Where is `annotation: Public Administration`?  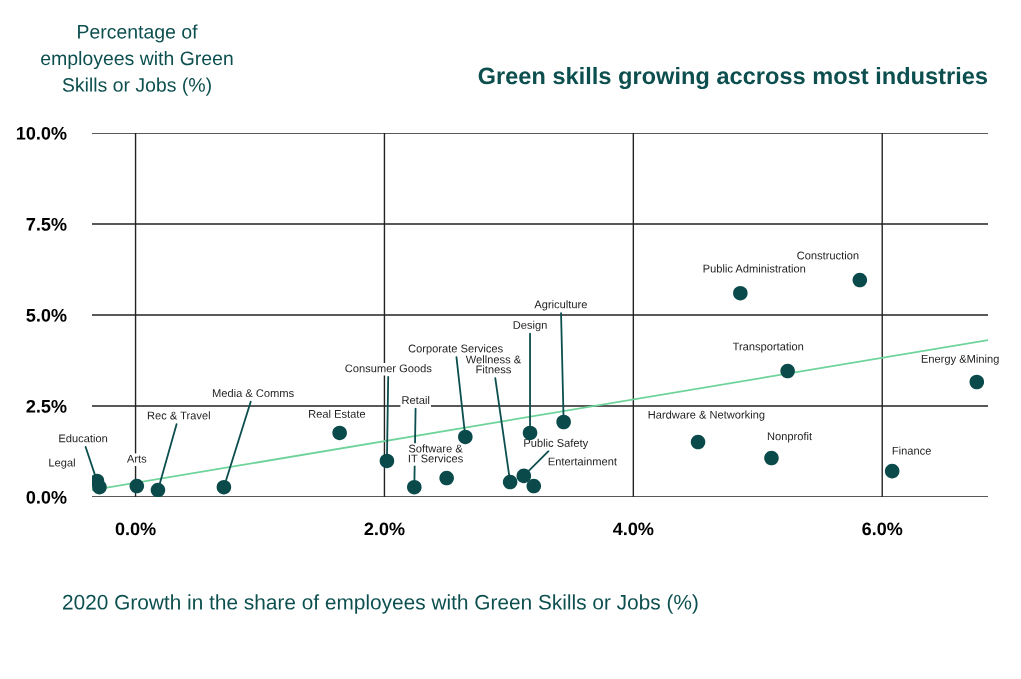 annotation: Public Administration is located at coordinates (754, 268).